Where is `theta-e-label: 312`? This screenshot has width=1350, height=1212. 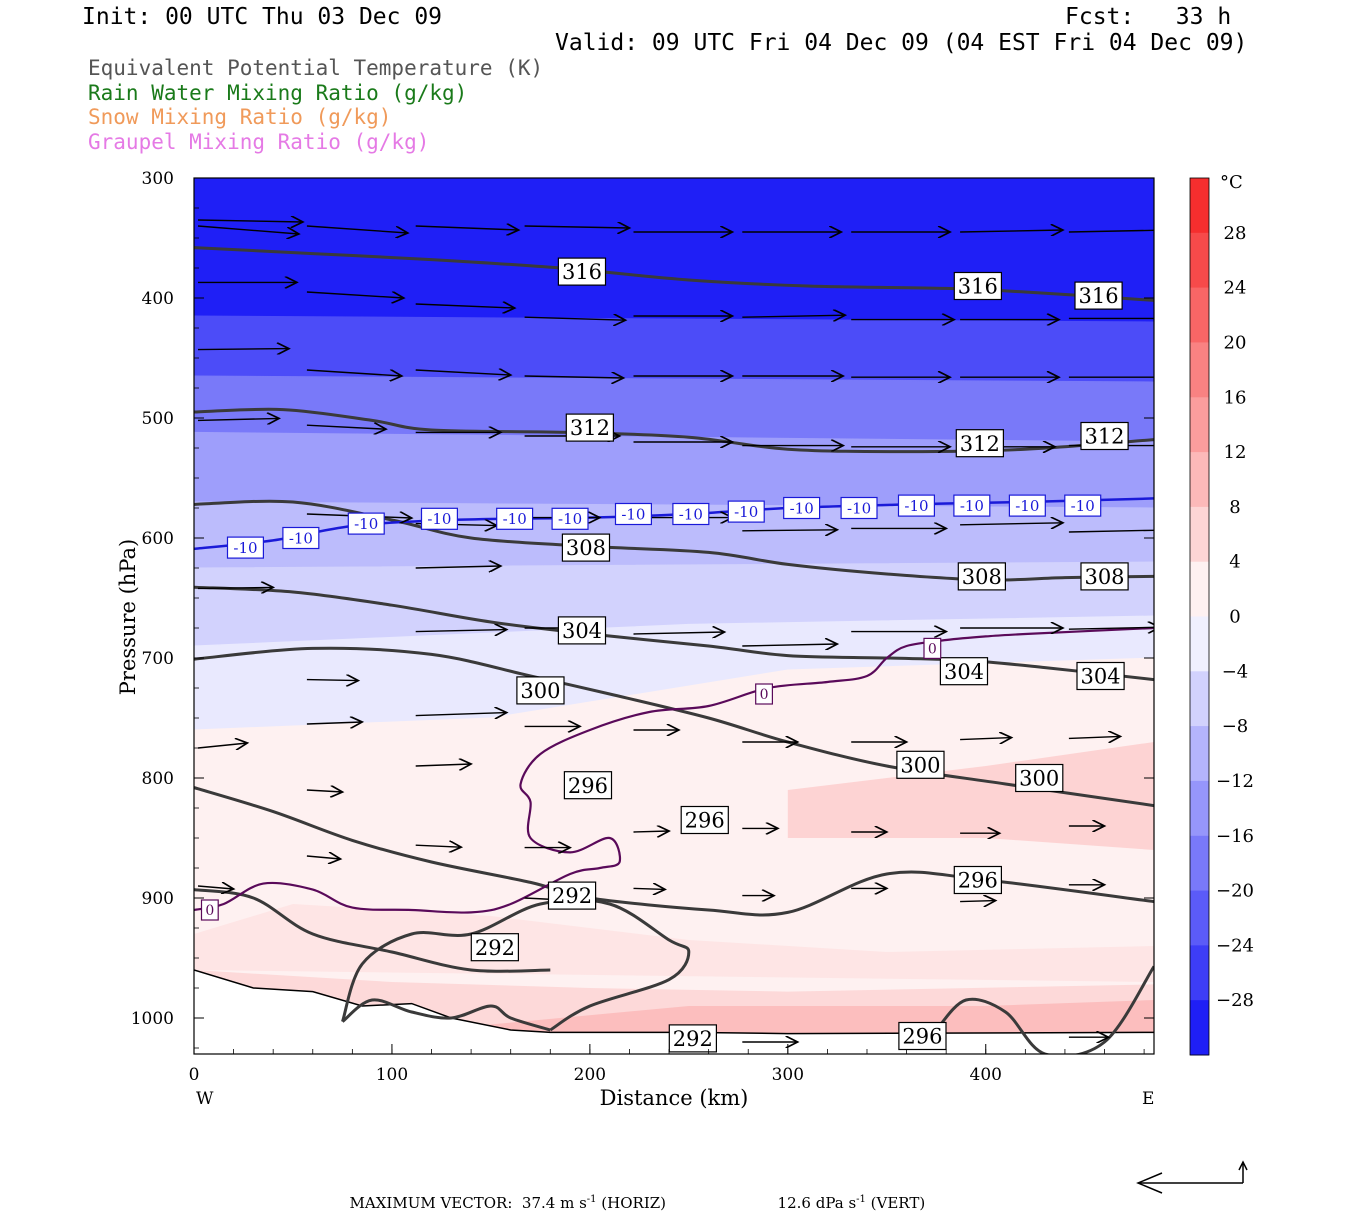 theta-e-label: 312 is located at coordinates (1104, 437).